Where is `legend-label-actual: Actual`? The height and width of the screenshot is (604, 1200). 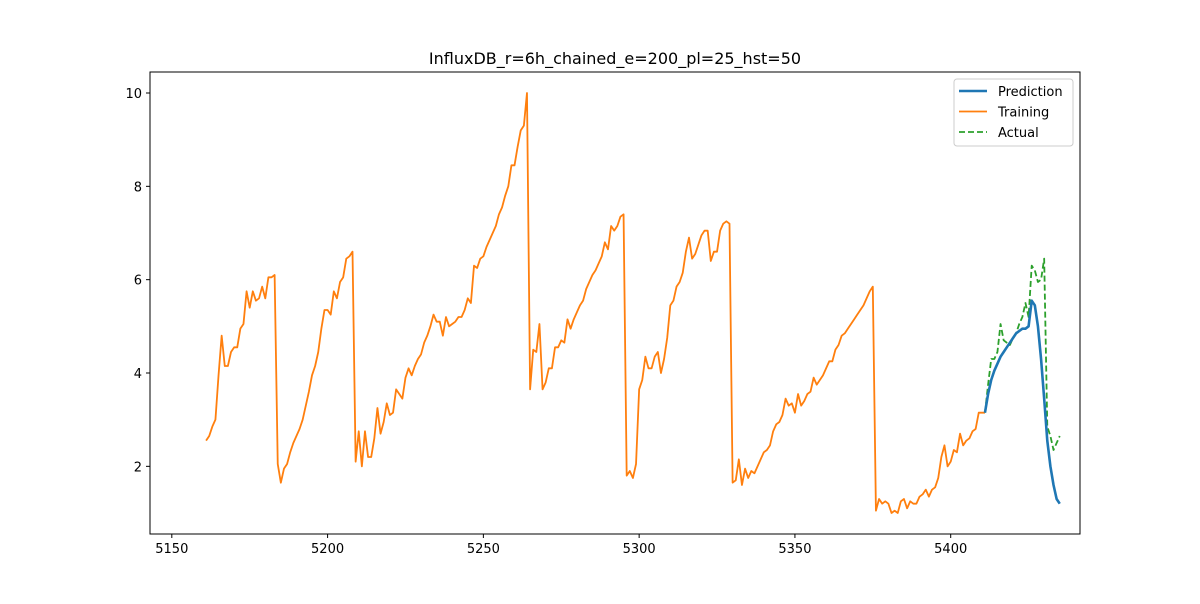 legend-label-actual: Actual is located at coordinates (1018, 133).